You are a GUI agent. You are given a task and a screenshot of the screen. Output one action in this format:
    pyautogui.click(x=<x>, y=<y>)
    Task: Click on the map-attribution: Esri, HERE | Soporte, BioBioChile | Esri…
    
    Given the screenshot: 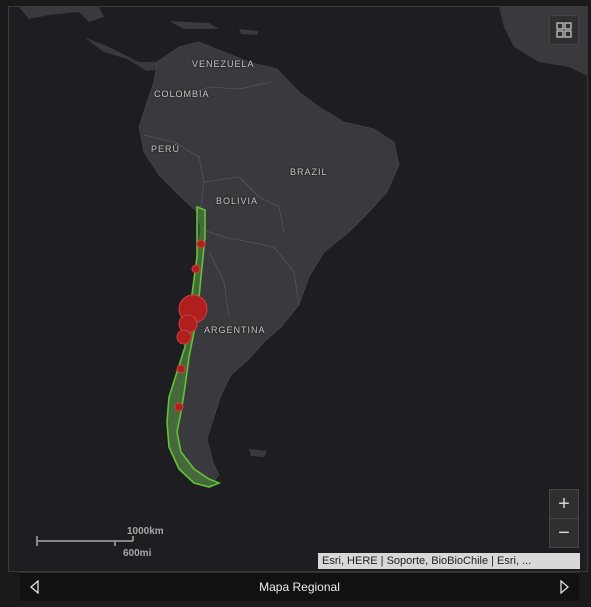 What is the action you would take?
    pyautogui.click(x=449, y=561)
    